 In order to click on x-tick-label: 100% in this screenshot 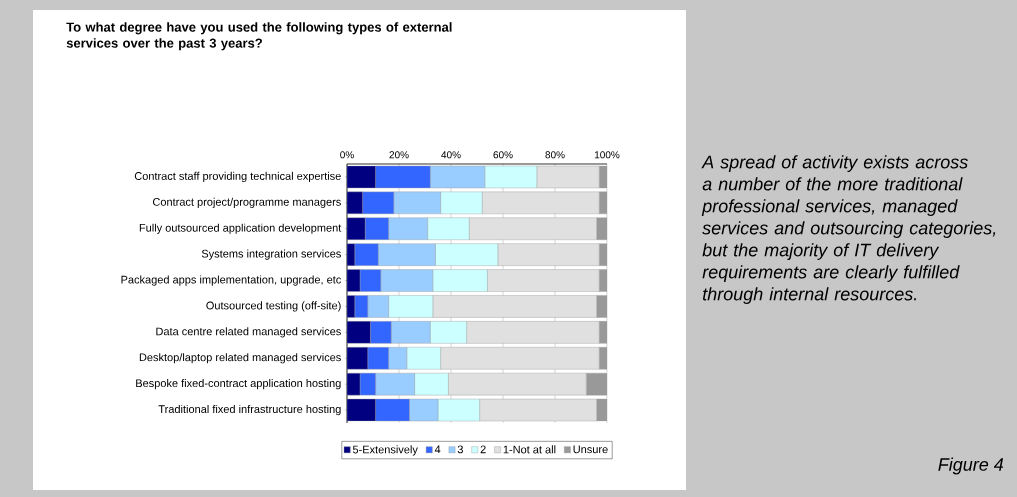, I will do `click(607, 155)`.